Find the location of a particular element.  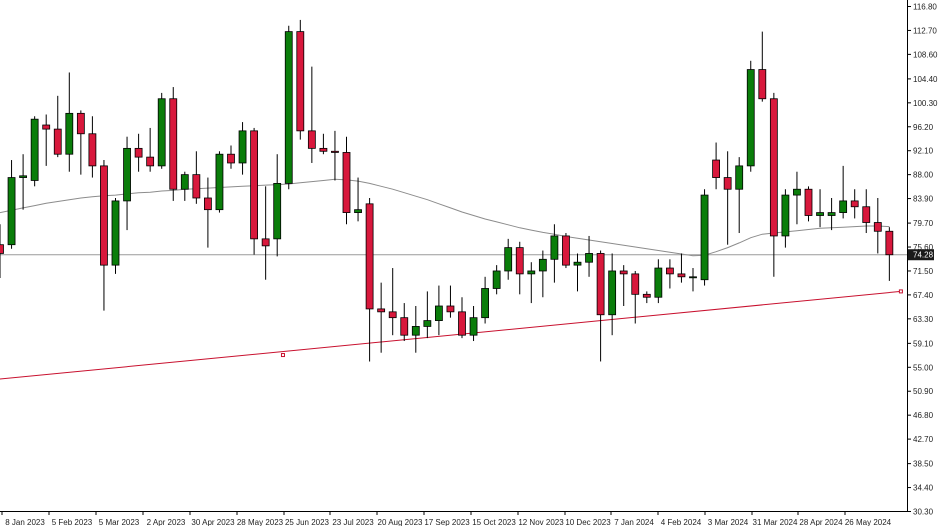

x-tick-label: 12 Nov 2023 is located at coordinates (541, 522).